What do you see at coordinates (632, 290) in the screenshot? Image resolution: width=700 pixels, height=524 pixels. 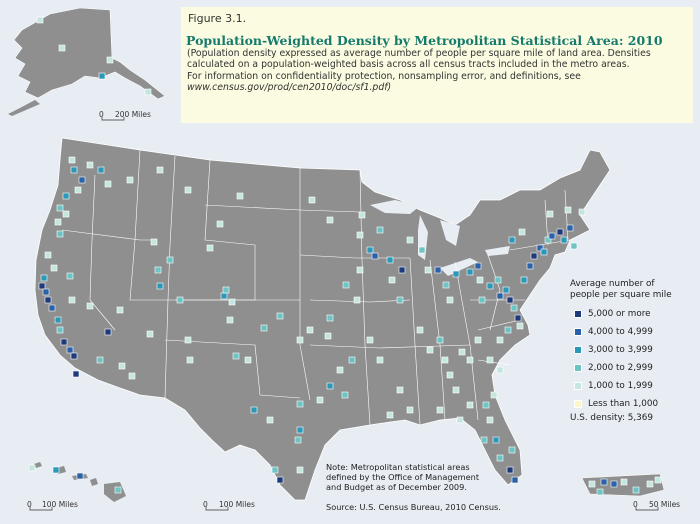 I see `legend-title: Average number of people per square mile` at bounding box center [632, 290].